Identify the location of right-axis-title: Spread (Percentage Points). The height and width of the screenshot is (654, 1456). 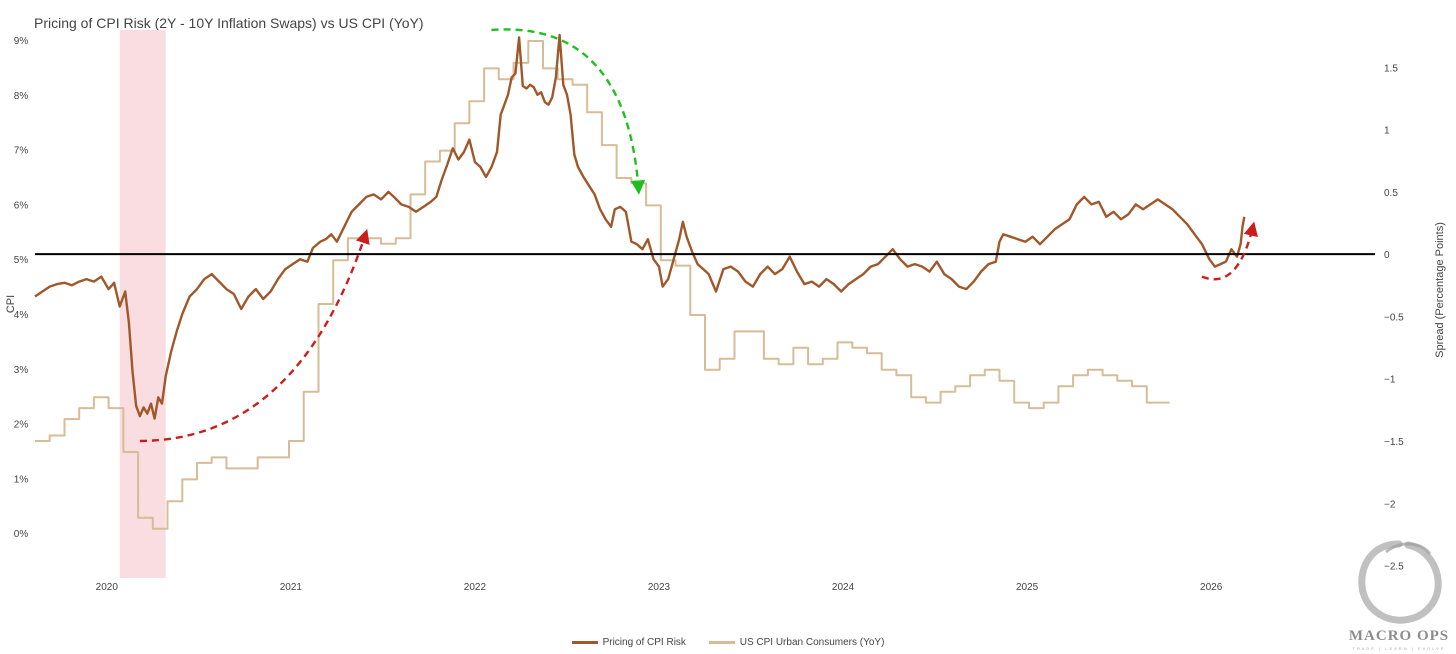
(1440, 290).